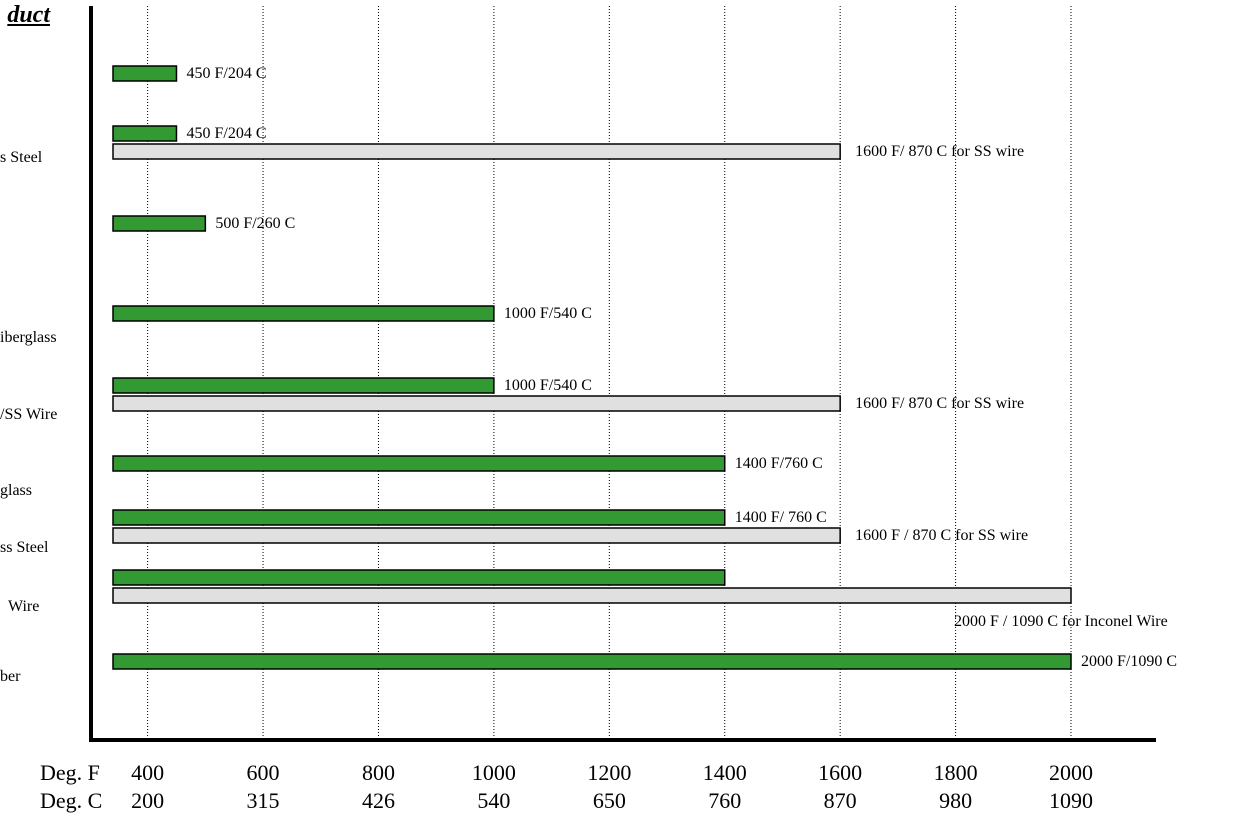 This screenshot has height=817, width=1240. Describe the element at coordinates (255, 223) in the screenshot. I see `bar-label-2-0: 500 F/260 C` at that location.